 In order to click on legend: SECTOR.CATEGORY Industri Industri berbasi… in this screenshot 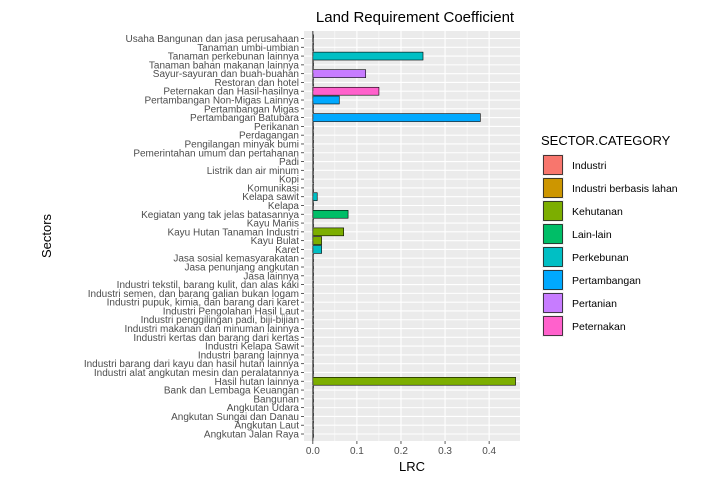, I will do `click(609, 235)`.